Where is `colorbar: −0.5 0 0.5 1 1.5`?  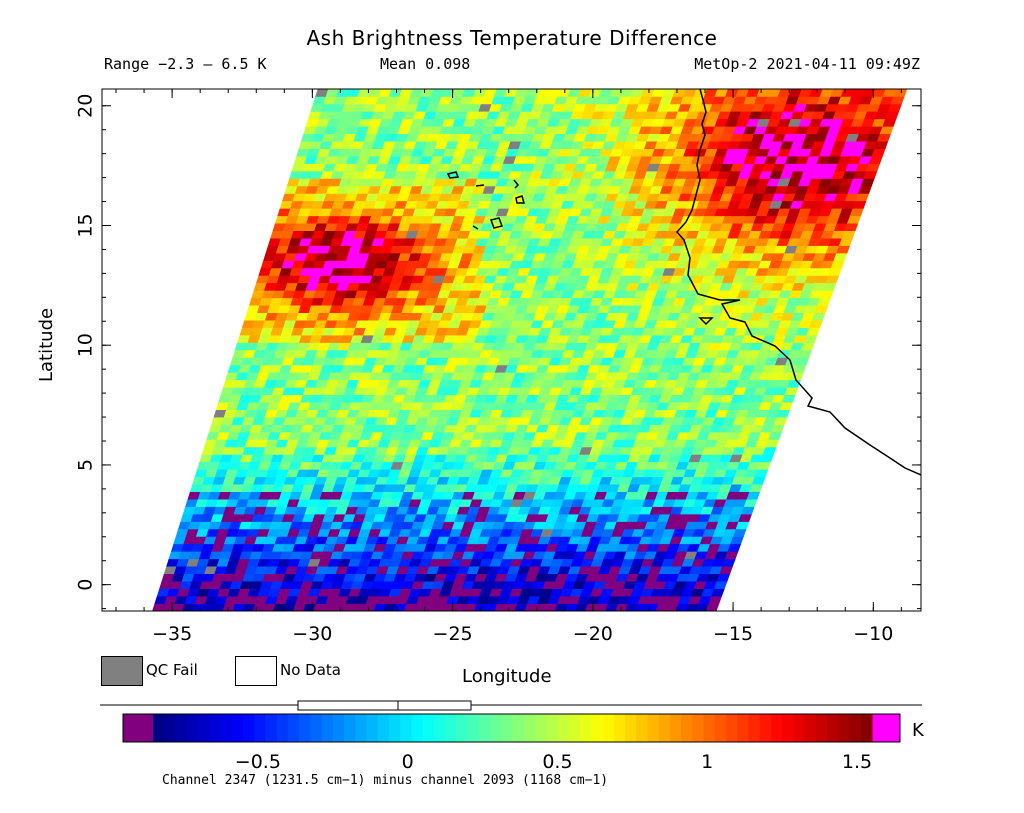 colorbar: −0.5 0 0.5 1 1.5 is located at coordinates (511, 743).